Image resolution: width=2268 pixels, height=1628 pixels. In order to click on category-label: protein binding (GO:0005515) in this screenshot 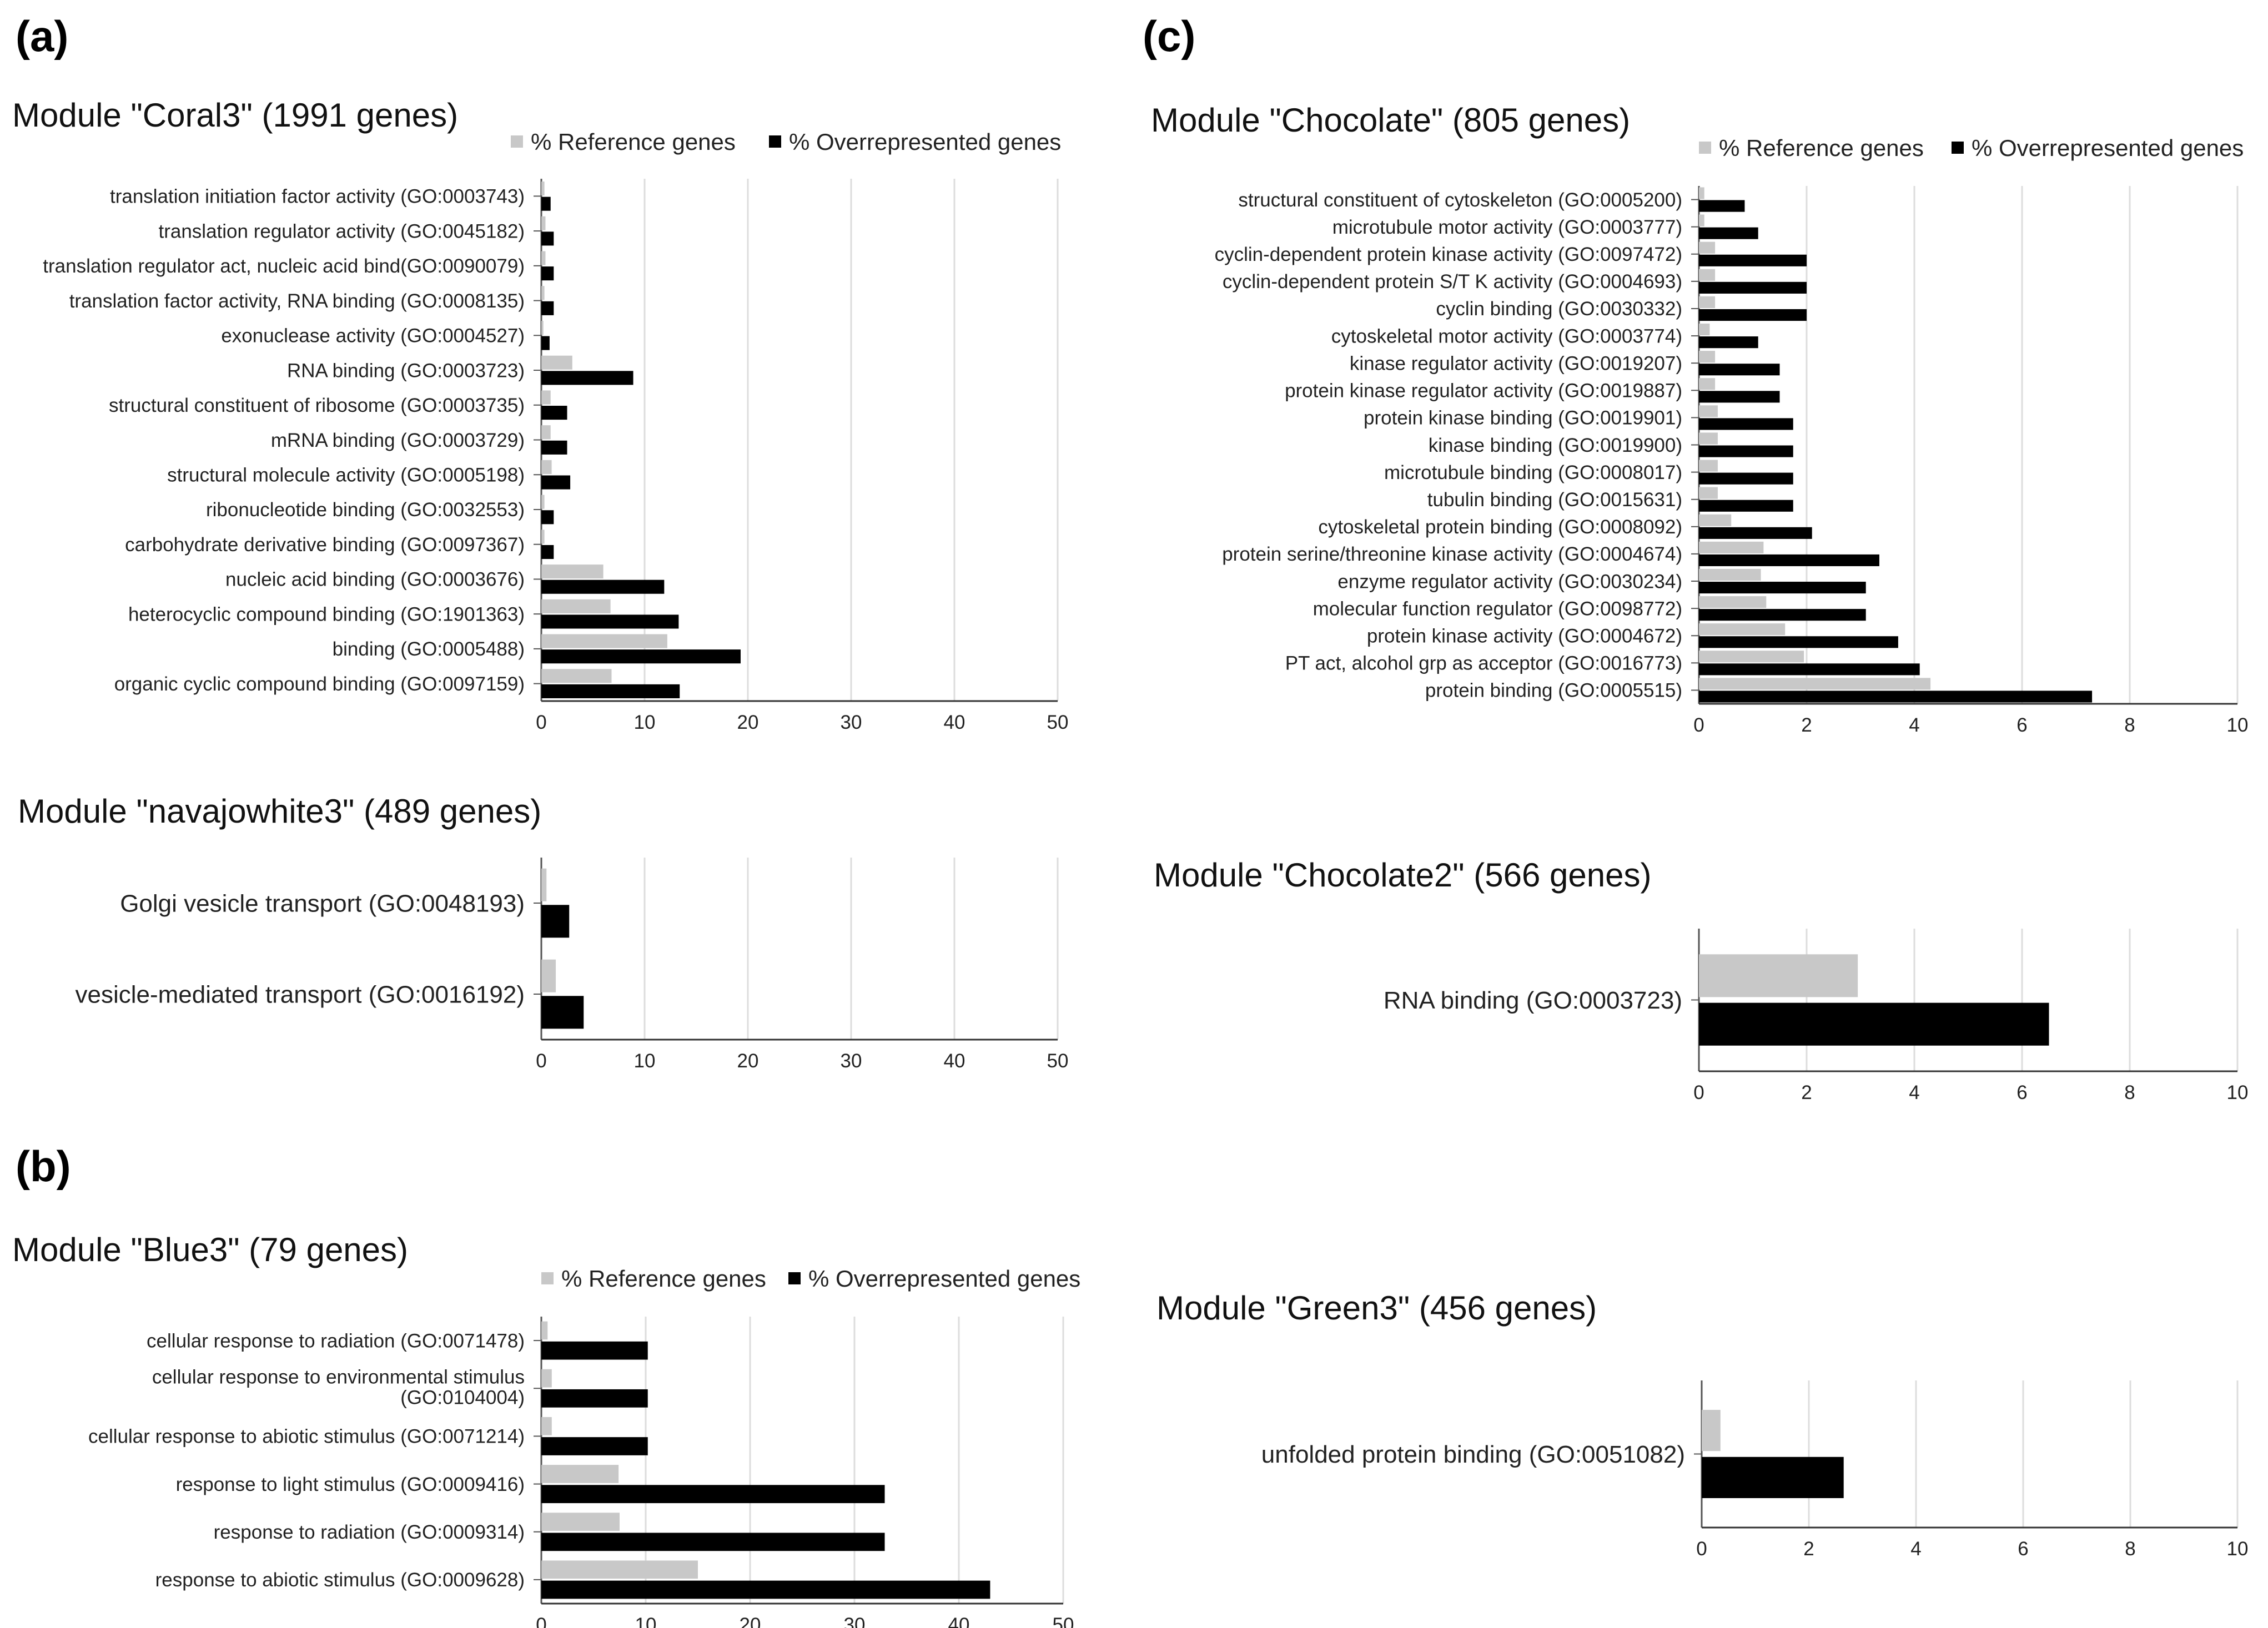, I will do `click(1553, 691)`.